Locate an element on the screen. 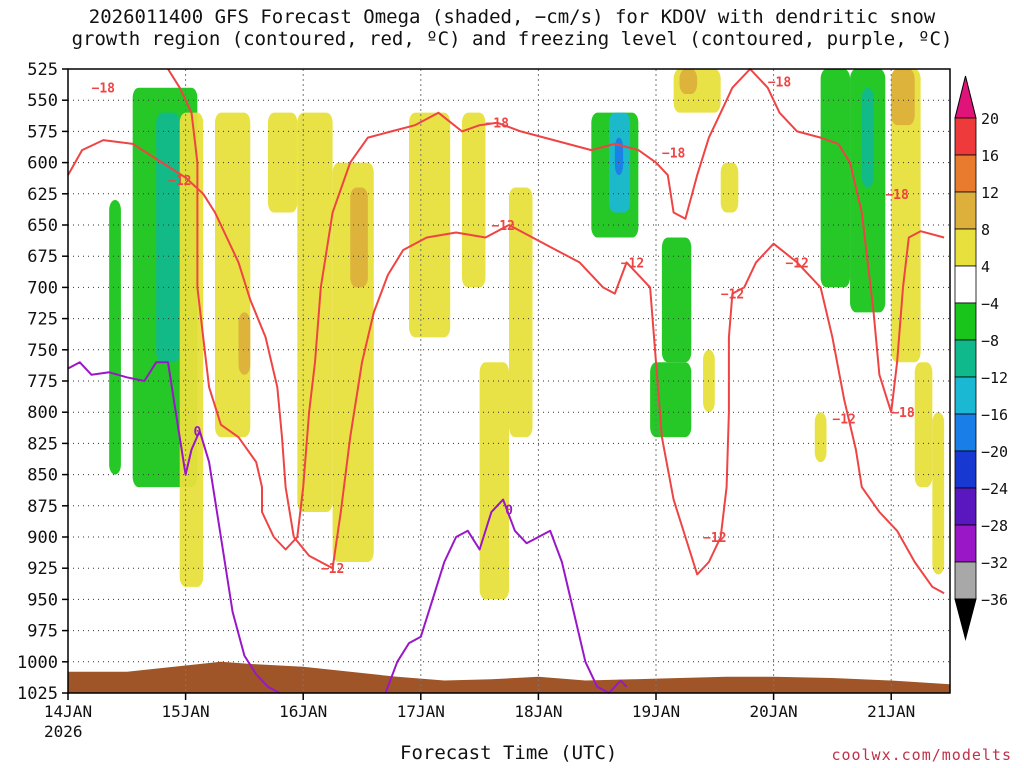 This screenshot has height=768, width=1024. colorbar-bottom-arrow is located at coordinates (965, 619).